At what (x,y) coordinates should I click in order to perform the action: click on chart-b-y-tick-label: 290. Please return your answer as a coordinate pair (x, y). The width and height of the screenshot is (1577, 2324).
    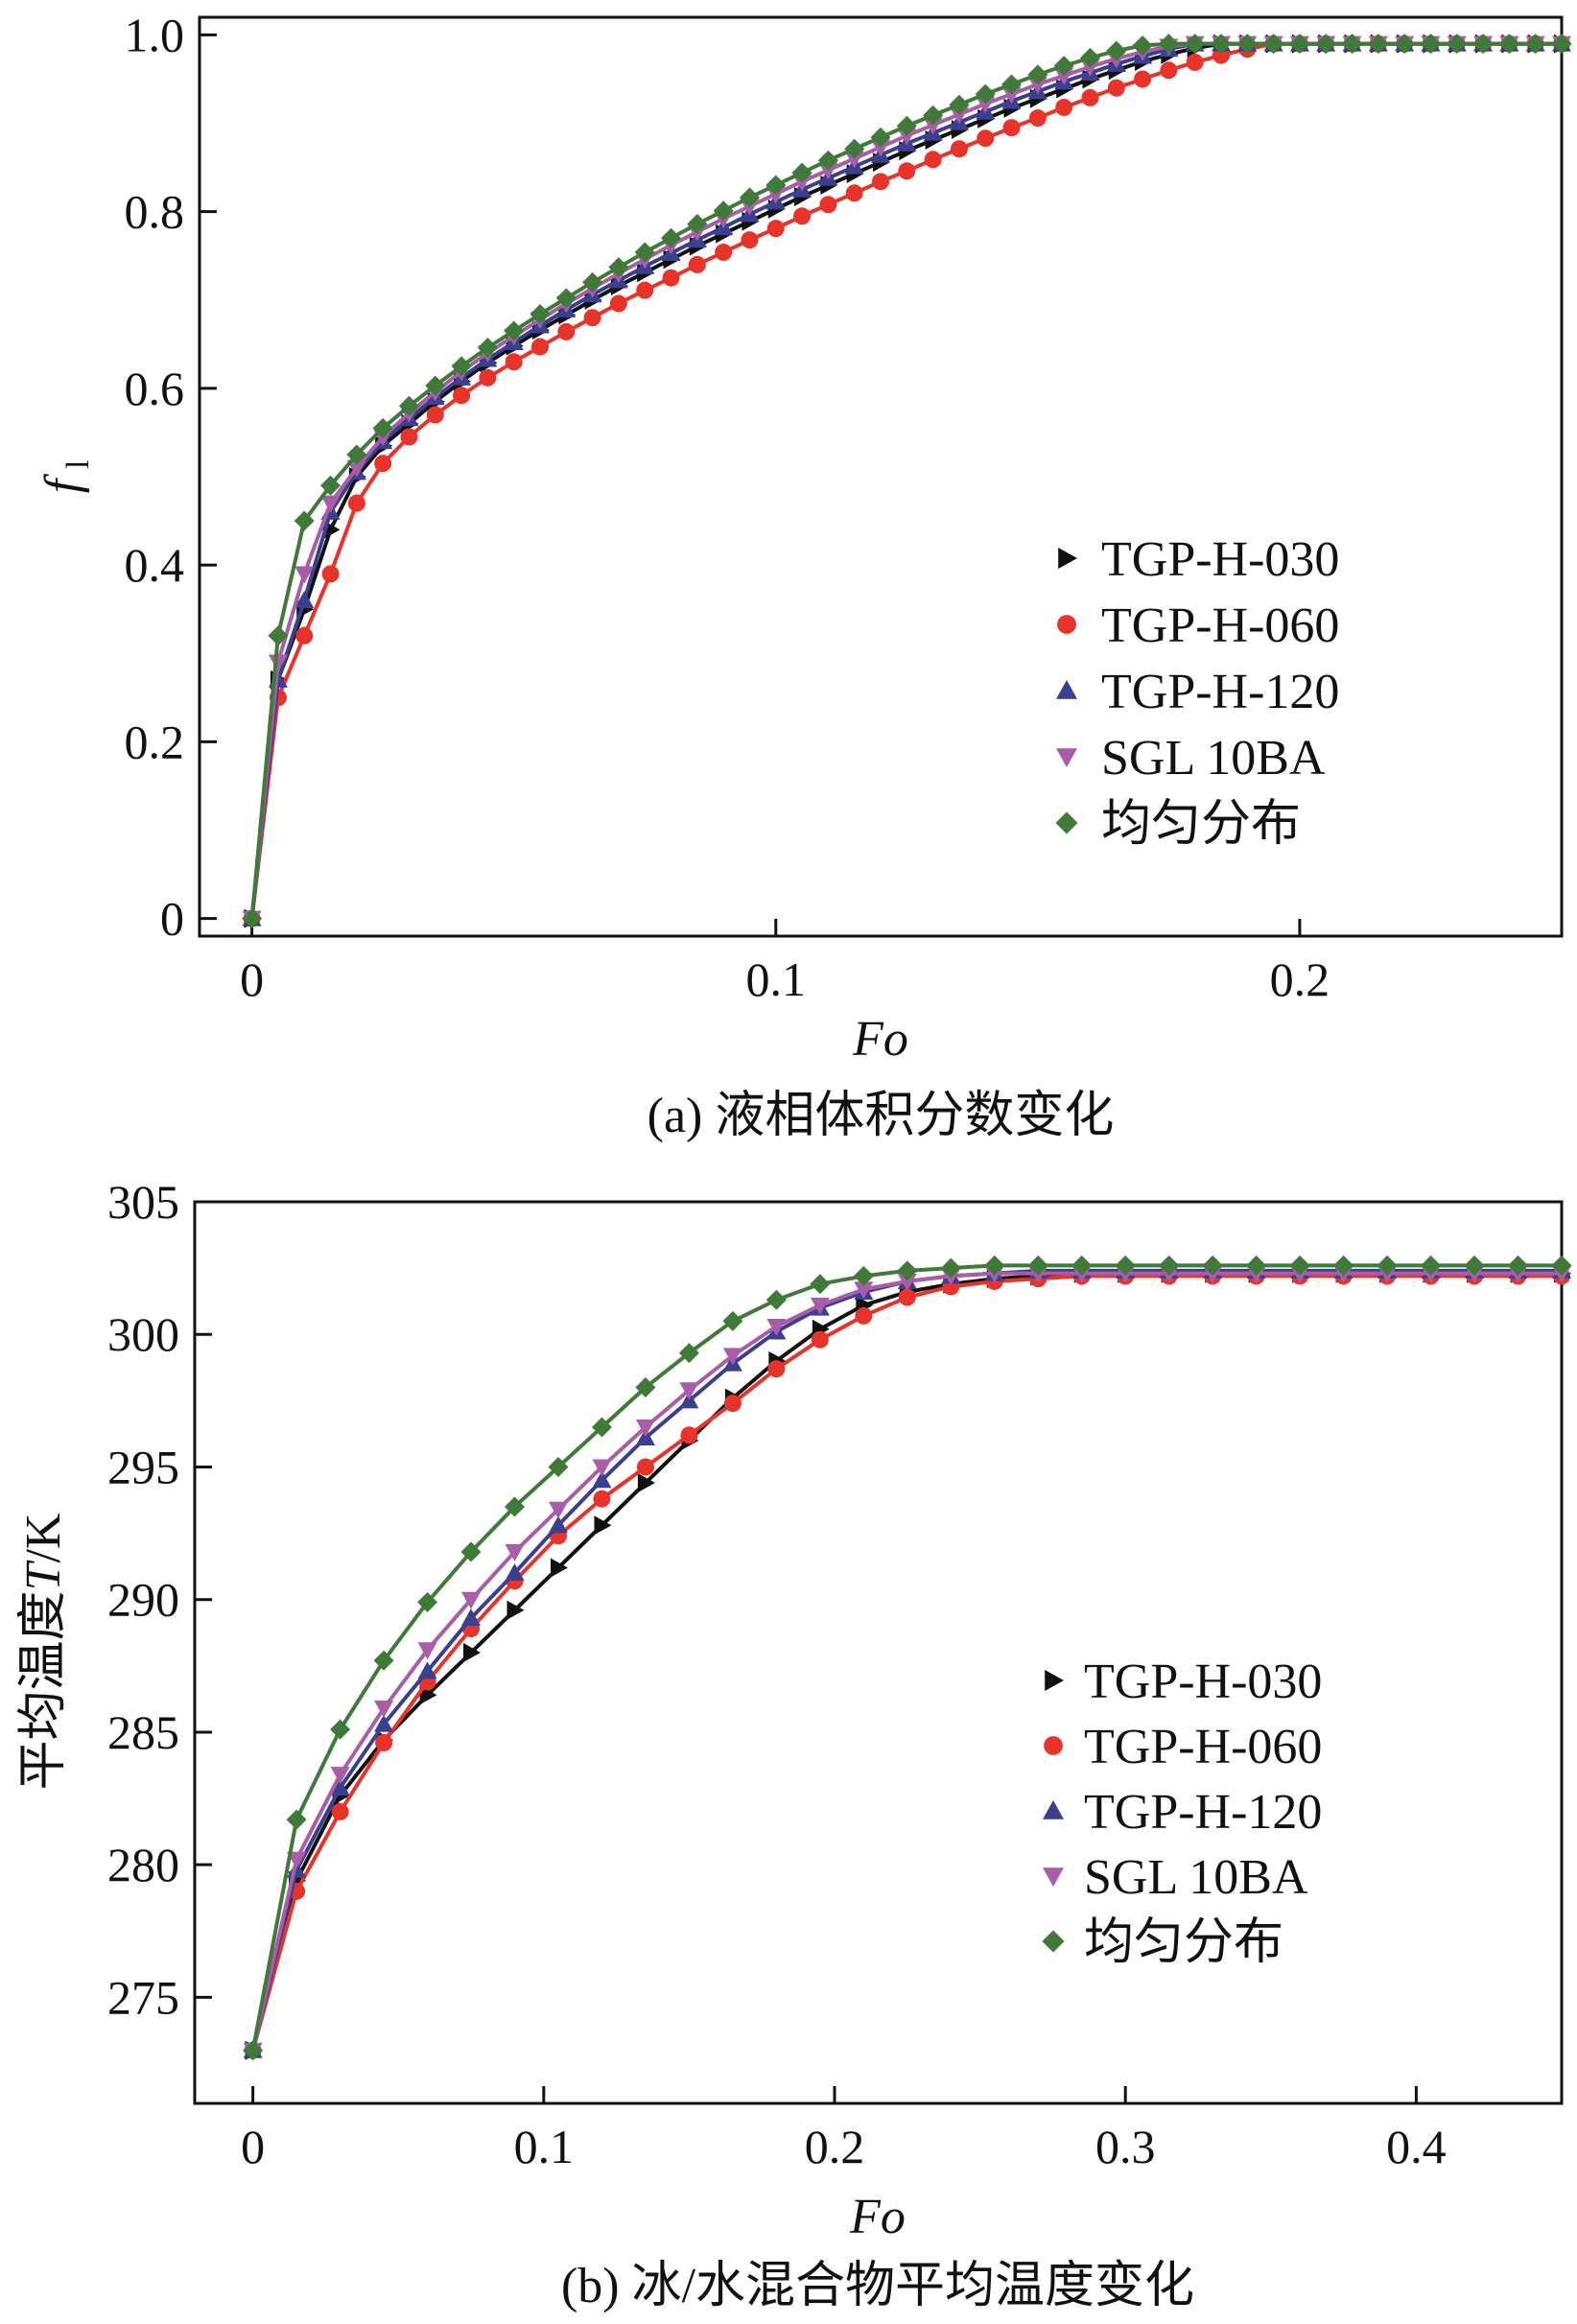
    Looking at the image, I should click on (143, 1600).